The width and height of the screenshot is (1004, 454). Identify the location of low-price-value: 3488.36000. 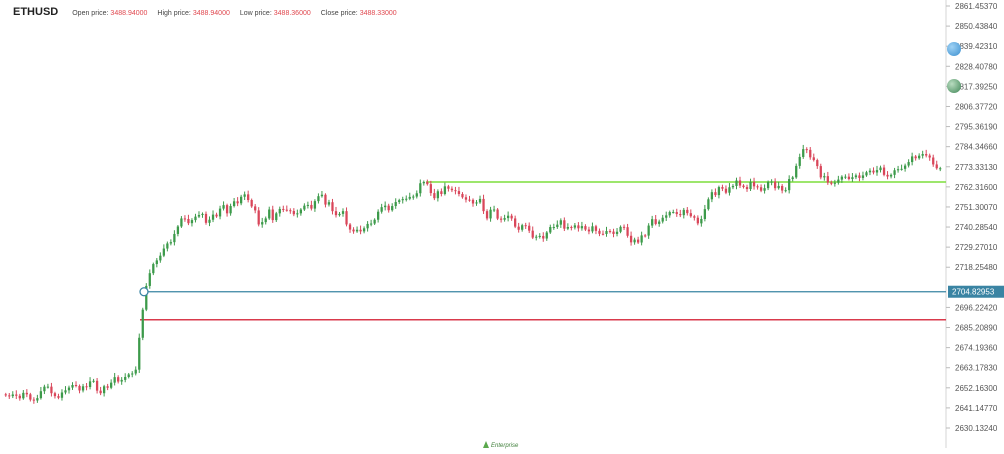
(292, 13).